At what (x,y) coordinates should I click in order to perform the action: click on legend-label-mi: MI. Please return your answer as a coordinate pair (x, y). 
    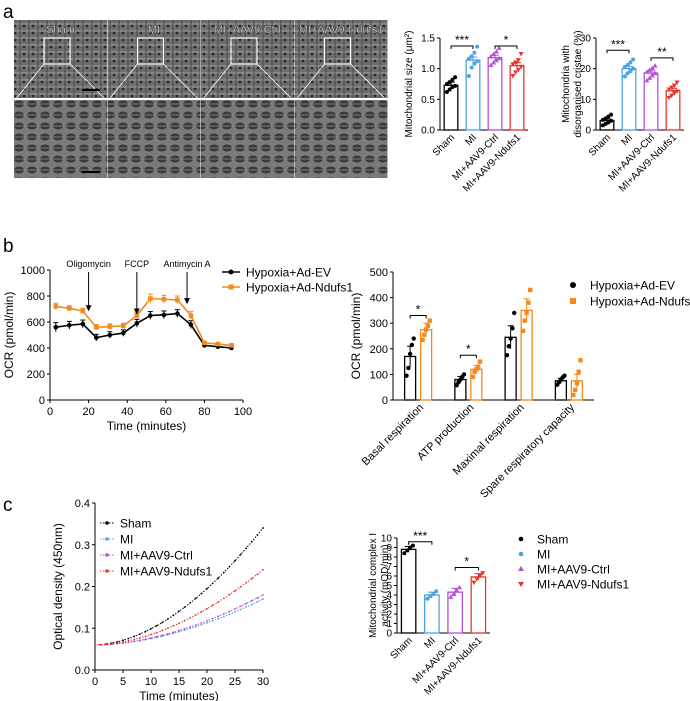
    Looking at the image, I should click on (126, 540).